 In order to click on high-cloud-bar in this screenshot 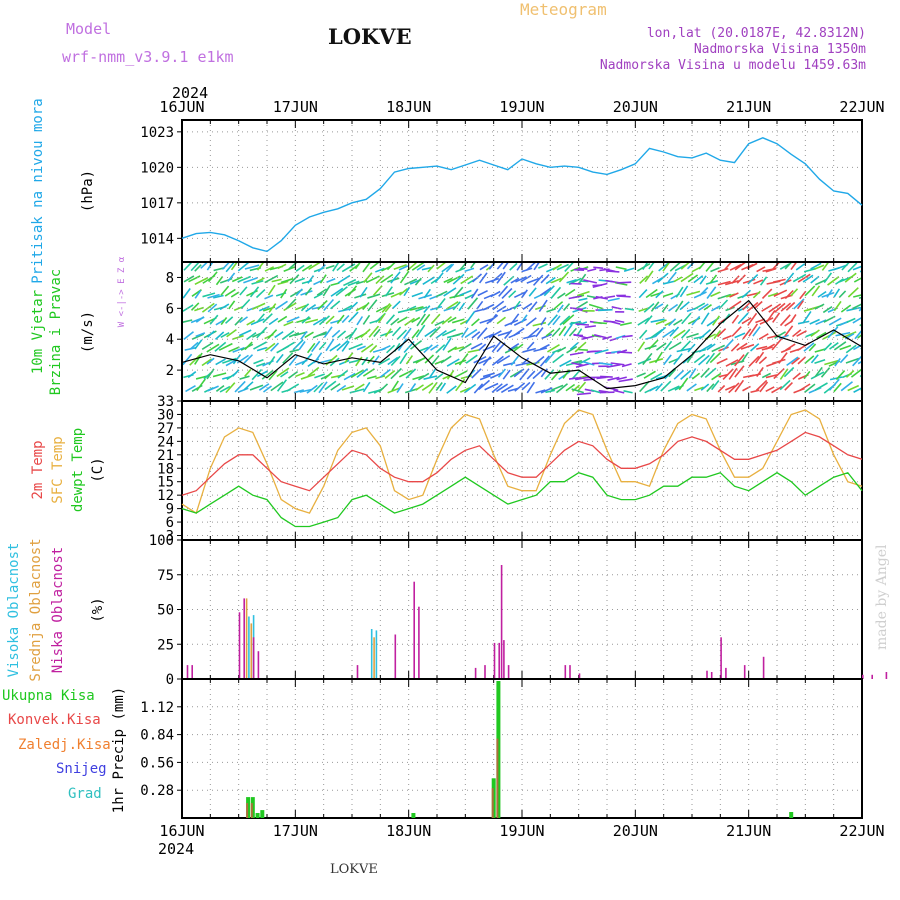, I will do `click(376, 654)`.